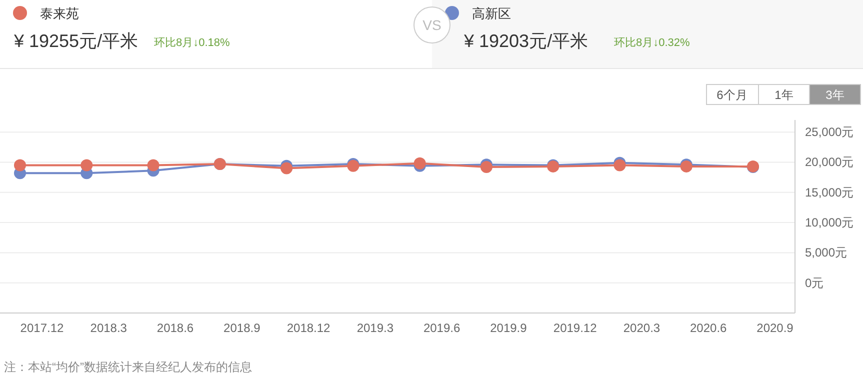 This screenshot has width=863, height=378. What do you see at coordinates (75, 41) in the screenshot?
I see `text: ¥ 19255元/平米` at bounding box center [75, 41].